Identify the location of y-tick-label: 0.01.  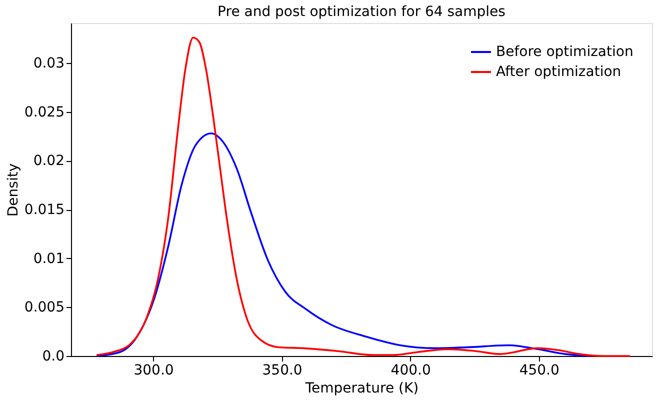
(48, 258).